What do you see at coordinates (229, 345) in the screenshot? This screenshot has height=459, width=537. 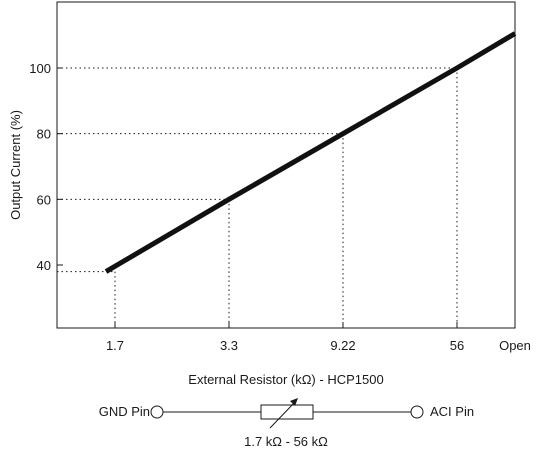 I see `x-tick-label: 3.3` at bounding box center [229, 345].